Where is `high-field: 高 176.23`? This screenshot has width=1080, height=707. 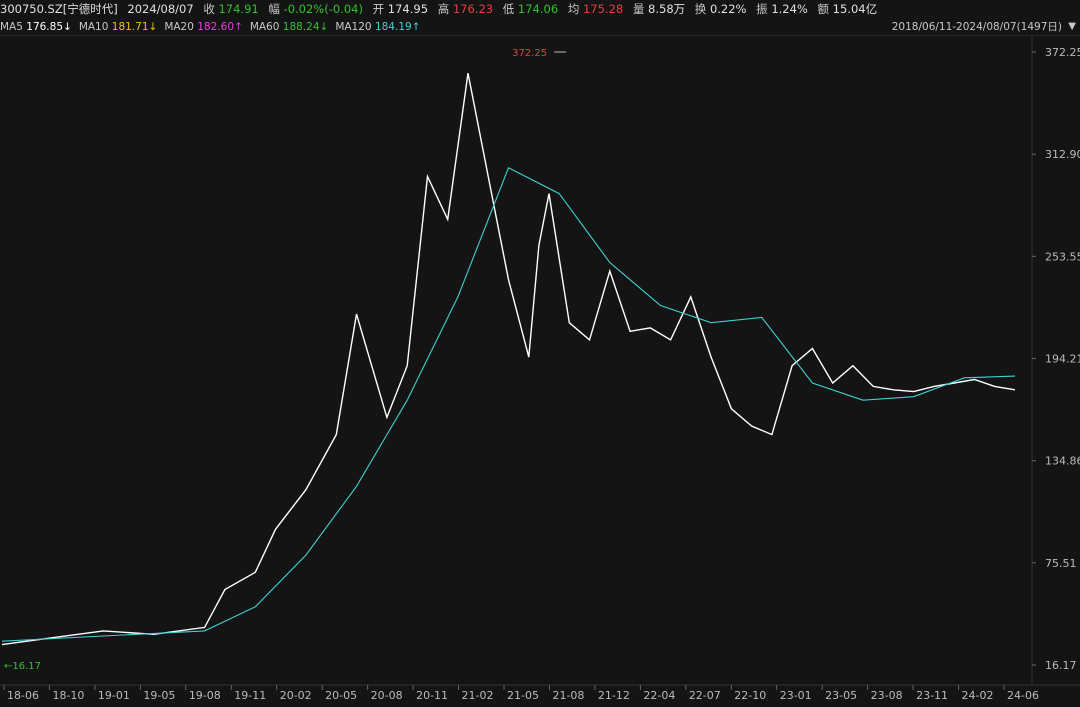
high-field: 高 176.23 is located at coordinates (465, 9).